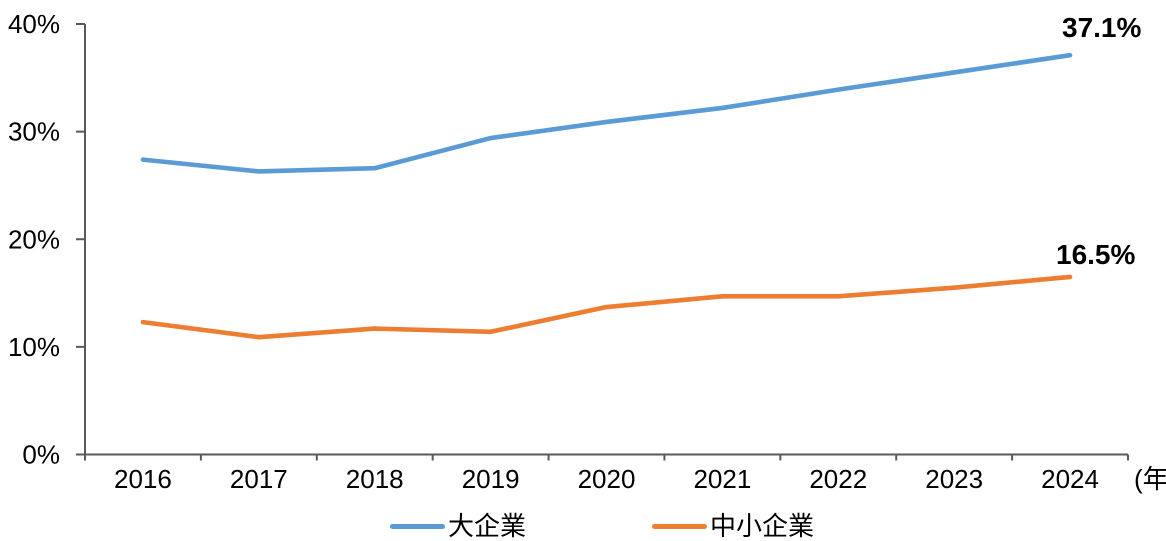  Describe the element at coordinates (838, 479) in the screenshot. I see `x-tick-label: 2022` at that location.